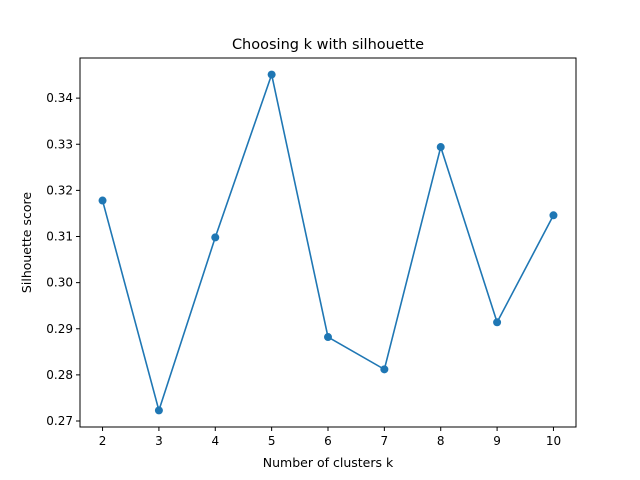  Describe the element at coordinates (59, 329) in the screenshot. I see `y-tick-label: 0.29` at that location.